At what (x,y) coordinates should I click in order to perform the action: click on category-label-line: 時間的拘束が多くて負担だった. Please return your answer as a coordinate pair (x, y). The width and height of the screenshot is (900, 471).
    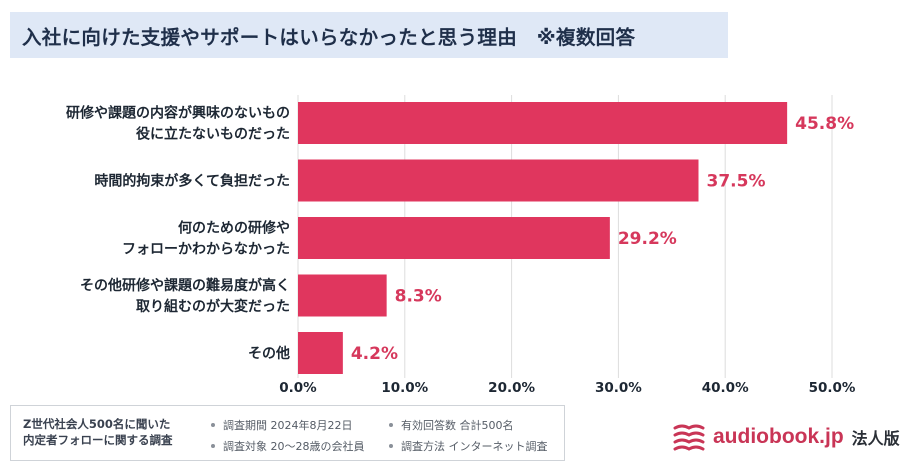
    Looking at the image, I should click on (192, 181).